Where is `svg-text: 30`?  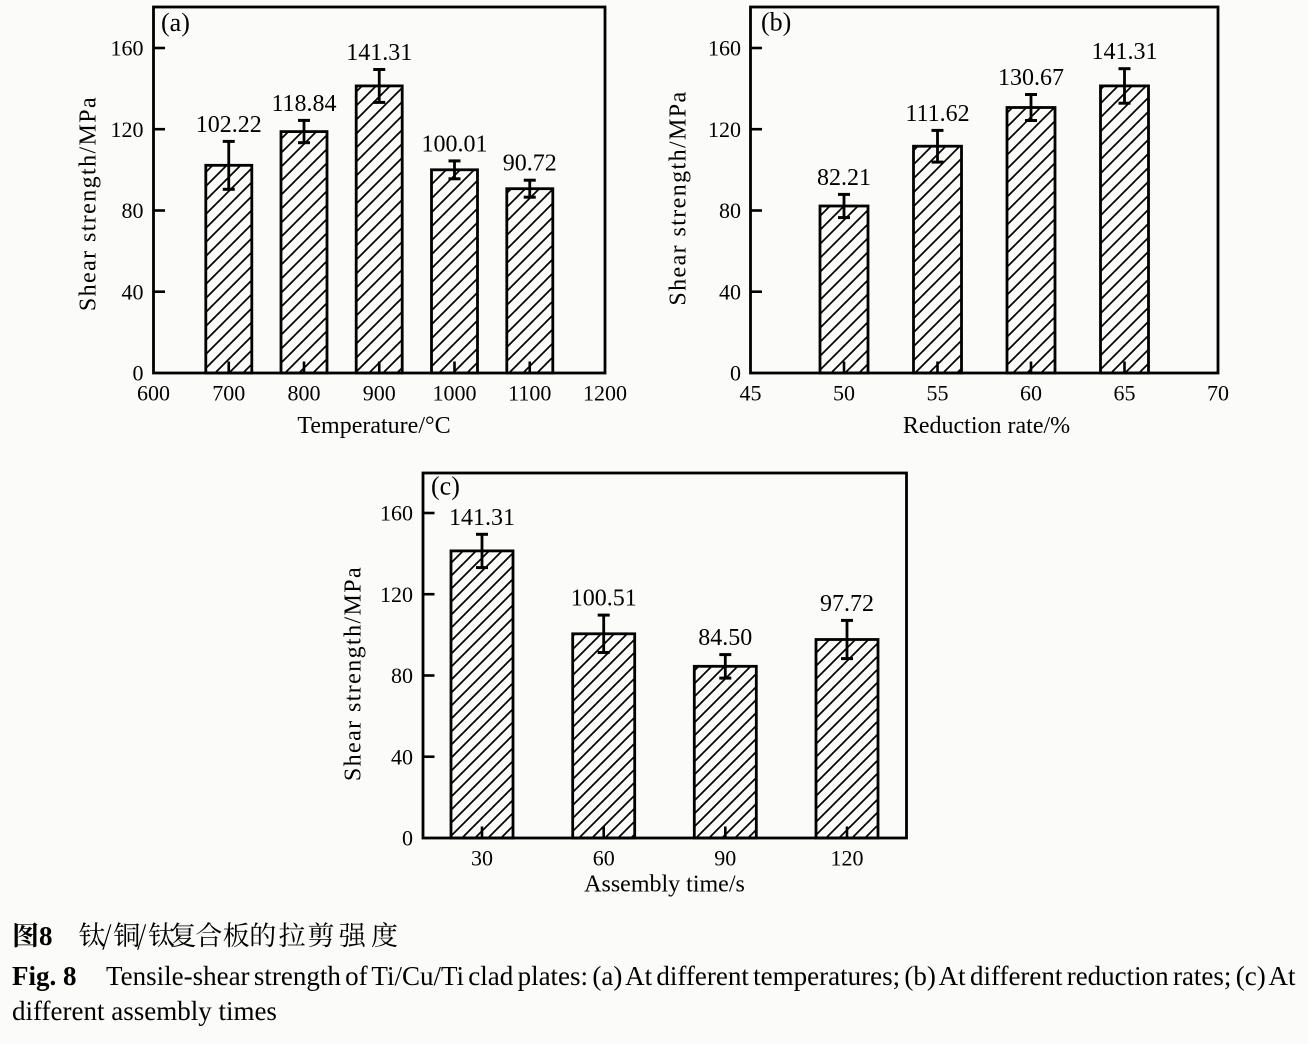 svg-text: 30 is located at coordinates (482, 858).